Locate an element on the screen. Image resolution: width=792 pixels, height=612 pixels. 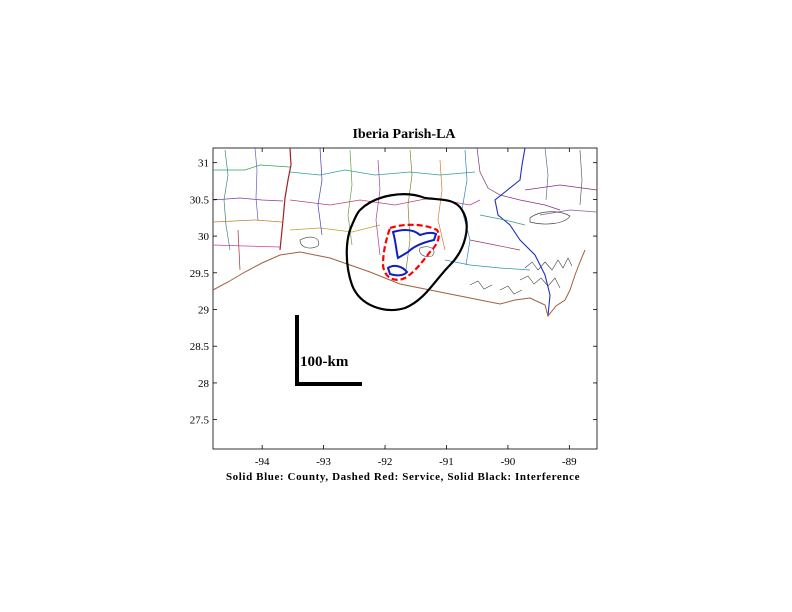
x-tick-label: -94 is located at coordinates (262, 462).